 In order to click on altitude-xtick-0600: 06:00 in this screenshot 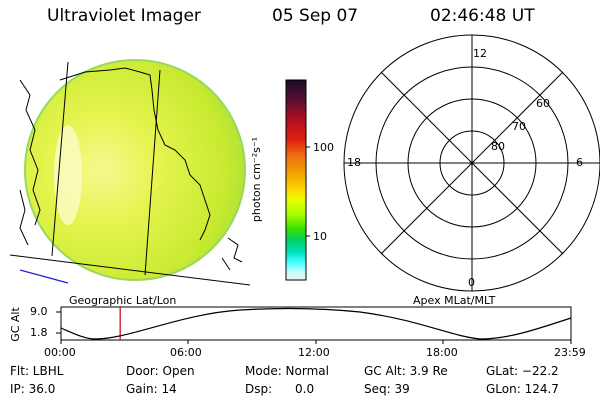, I will do `click(186, 352)`.